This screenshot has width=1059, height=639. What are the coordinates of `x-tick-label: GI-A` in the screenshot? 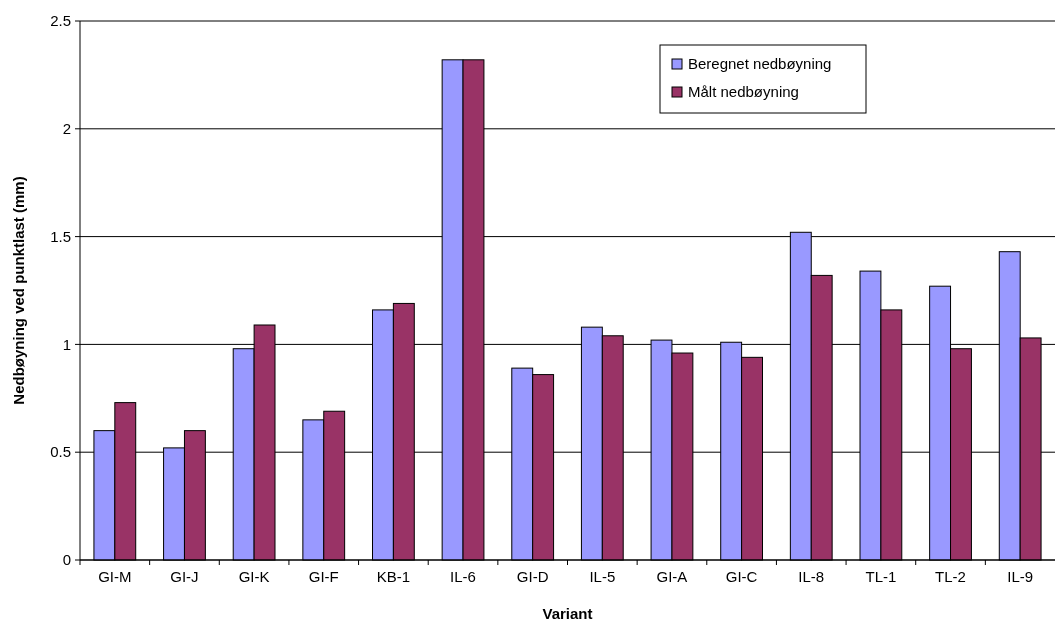 It's located at (672, 576).